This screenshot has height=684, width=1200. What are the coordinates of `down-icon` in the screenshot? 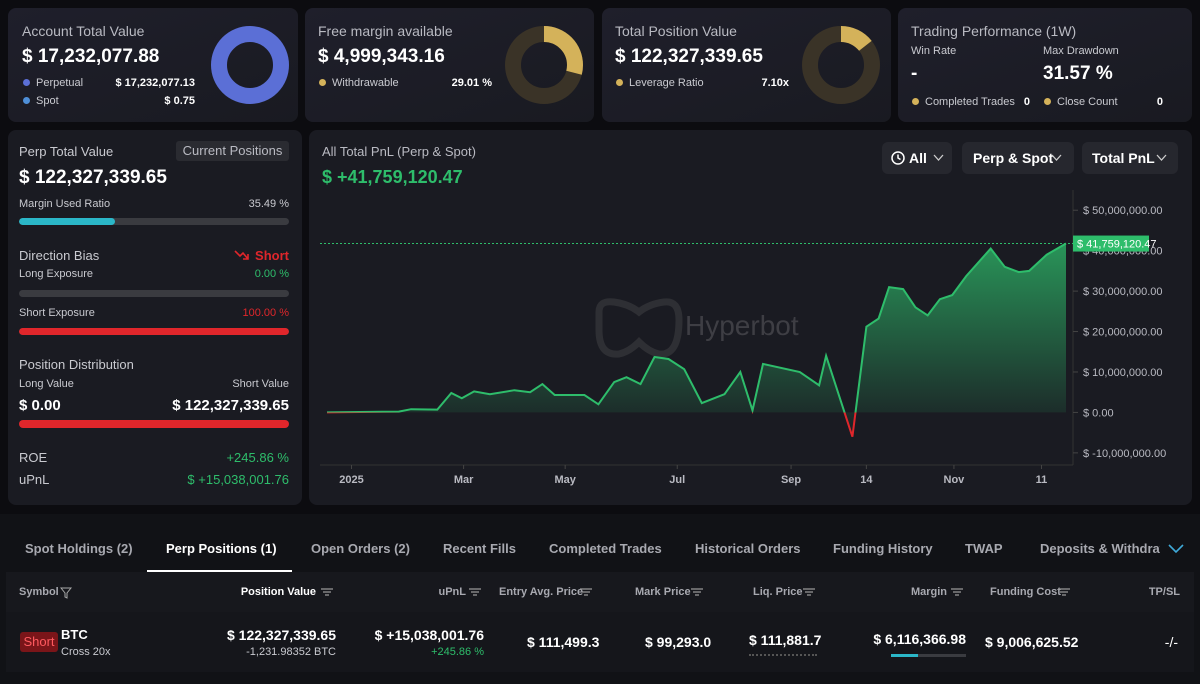 It's located at (241, 255).